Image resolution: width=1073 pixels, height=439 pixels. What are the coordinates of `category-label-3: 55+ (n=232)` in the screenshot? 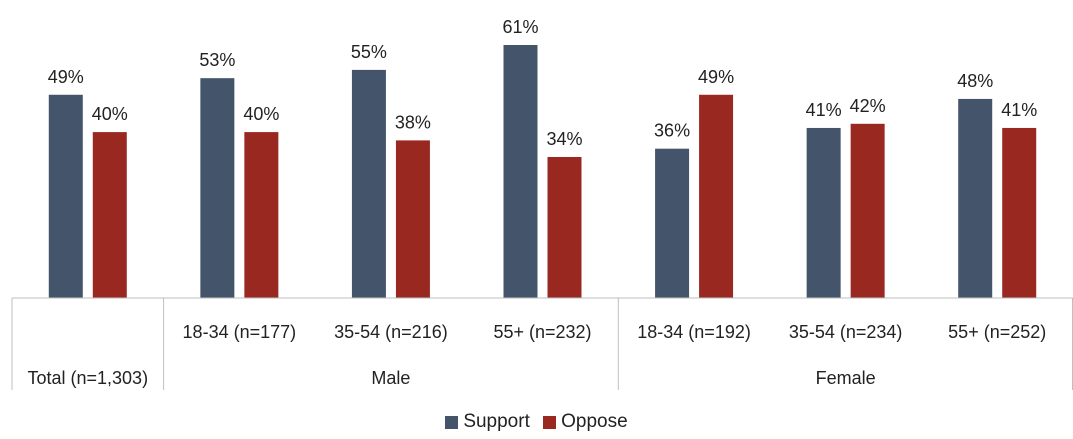 It's located at (542, 332).